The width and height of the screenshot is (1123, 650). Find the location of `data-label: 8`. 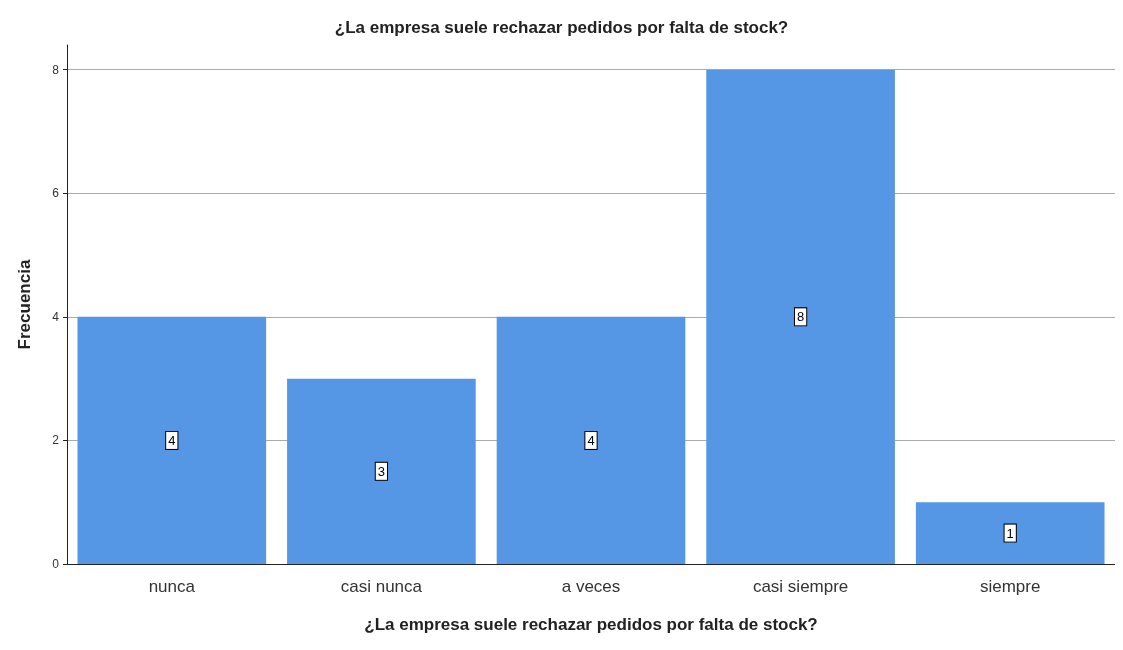

data-label: 8 is located at coordinates (800, 317).